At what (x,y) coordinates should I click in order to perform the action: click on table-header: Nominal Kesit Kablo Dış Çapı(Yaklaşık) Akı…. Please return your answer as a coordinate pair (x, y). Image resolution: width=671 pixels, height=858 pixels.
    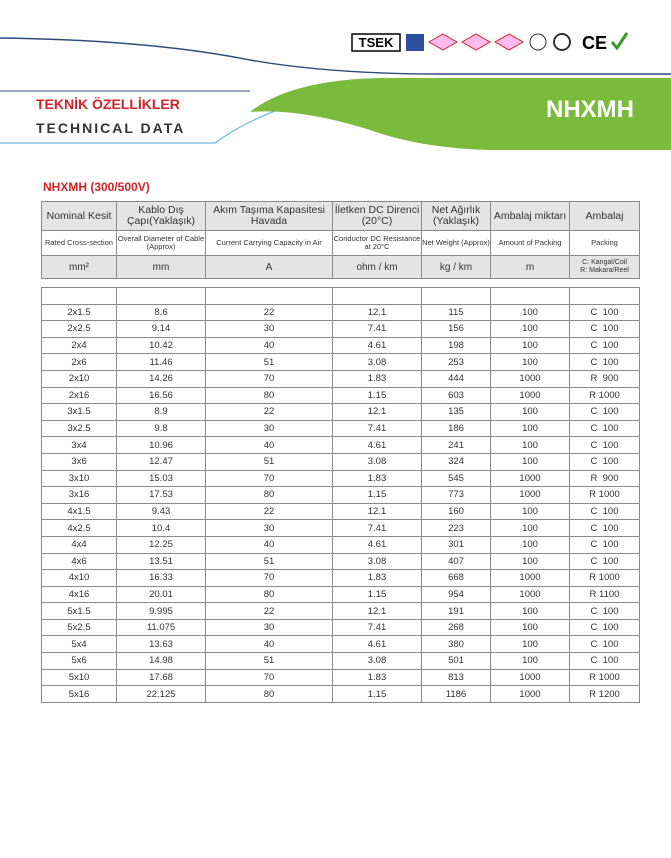
    Looking at the image, I should click on (340, 240).